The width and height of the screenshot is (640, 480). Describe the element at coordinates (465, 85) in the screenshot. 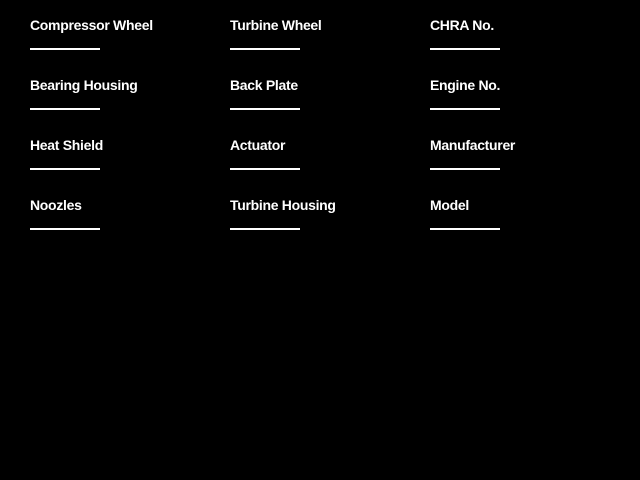

I see `field-label: Engine No.` at that location.